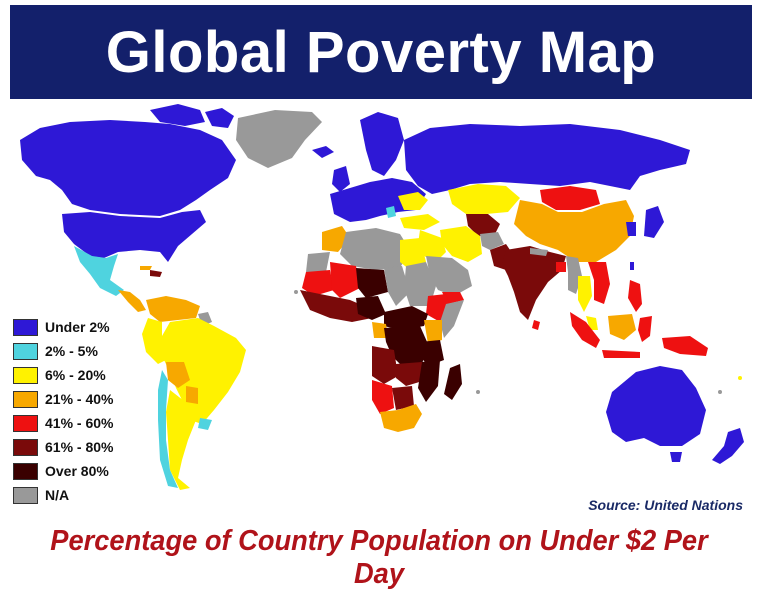 The height and width of the screenshot is (591, 758). Describe the element at coordinates (621, 354) in the screenshot. I see `region-java` at that location.